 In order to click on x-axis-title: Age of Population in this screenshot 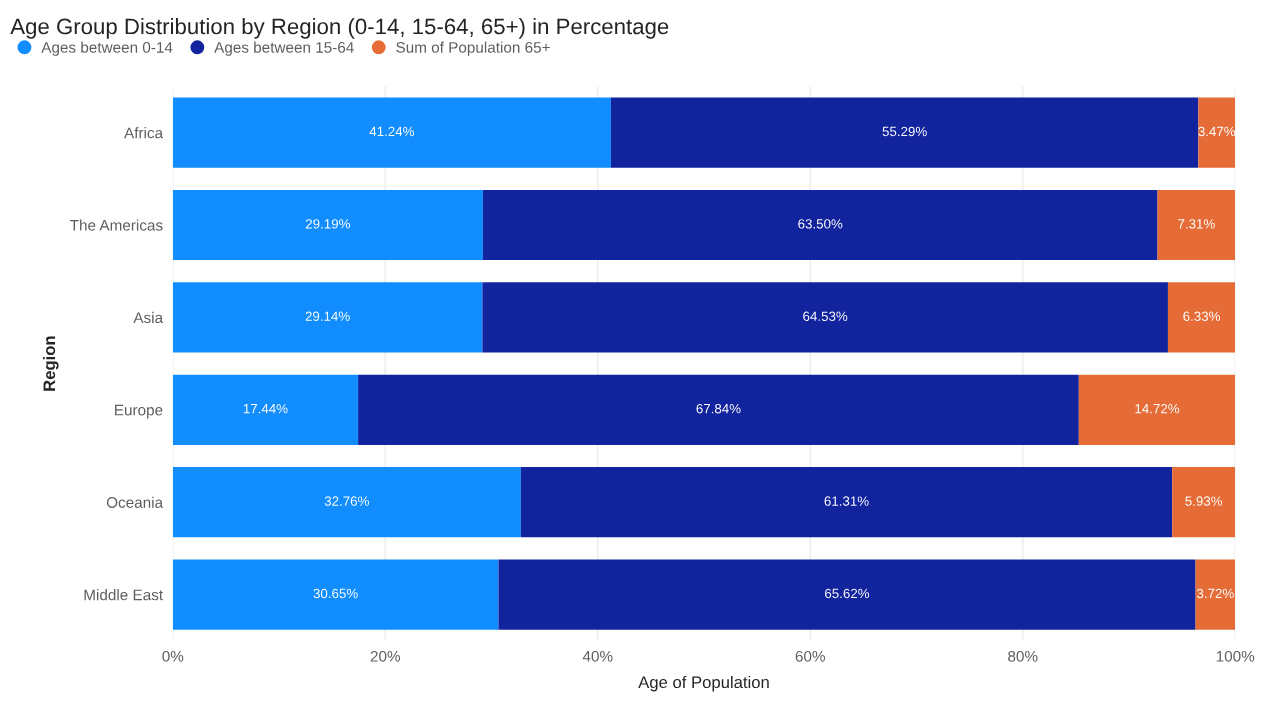, I will do `click(703, 683)`.